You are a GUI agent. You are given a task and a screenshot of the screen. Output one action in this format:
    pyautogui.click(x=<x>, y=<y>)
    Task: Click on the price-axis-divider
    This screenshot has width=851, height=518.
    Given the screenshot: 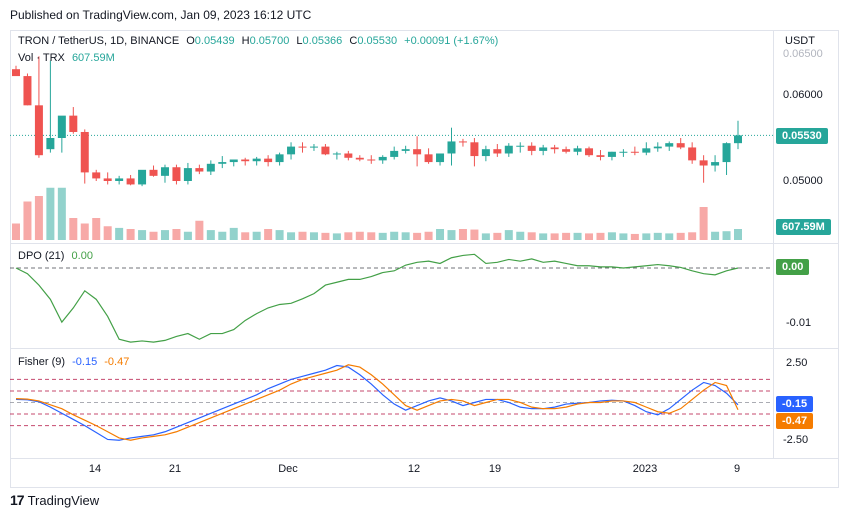 What is the action you would take?
    pyautogui.click(x=773, y=244)
    